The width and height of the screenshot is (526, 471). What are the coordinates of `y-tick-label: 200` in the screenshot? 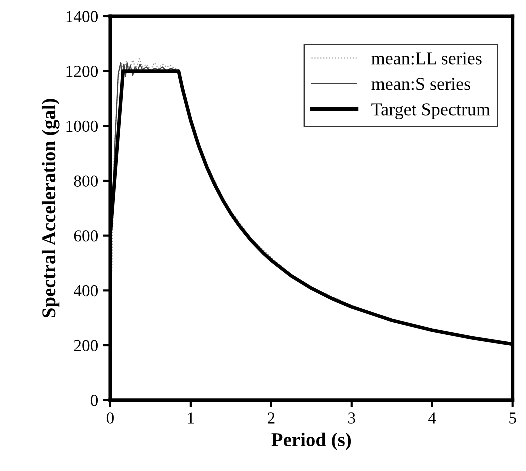 It's located at (86, 346).